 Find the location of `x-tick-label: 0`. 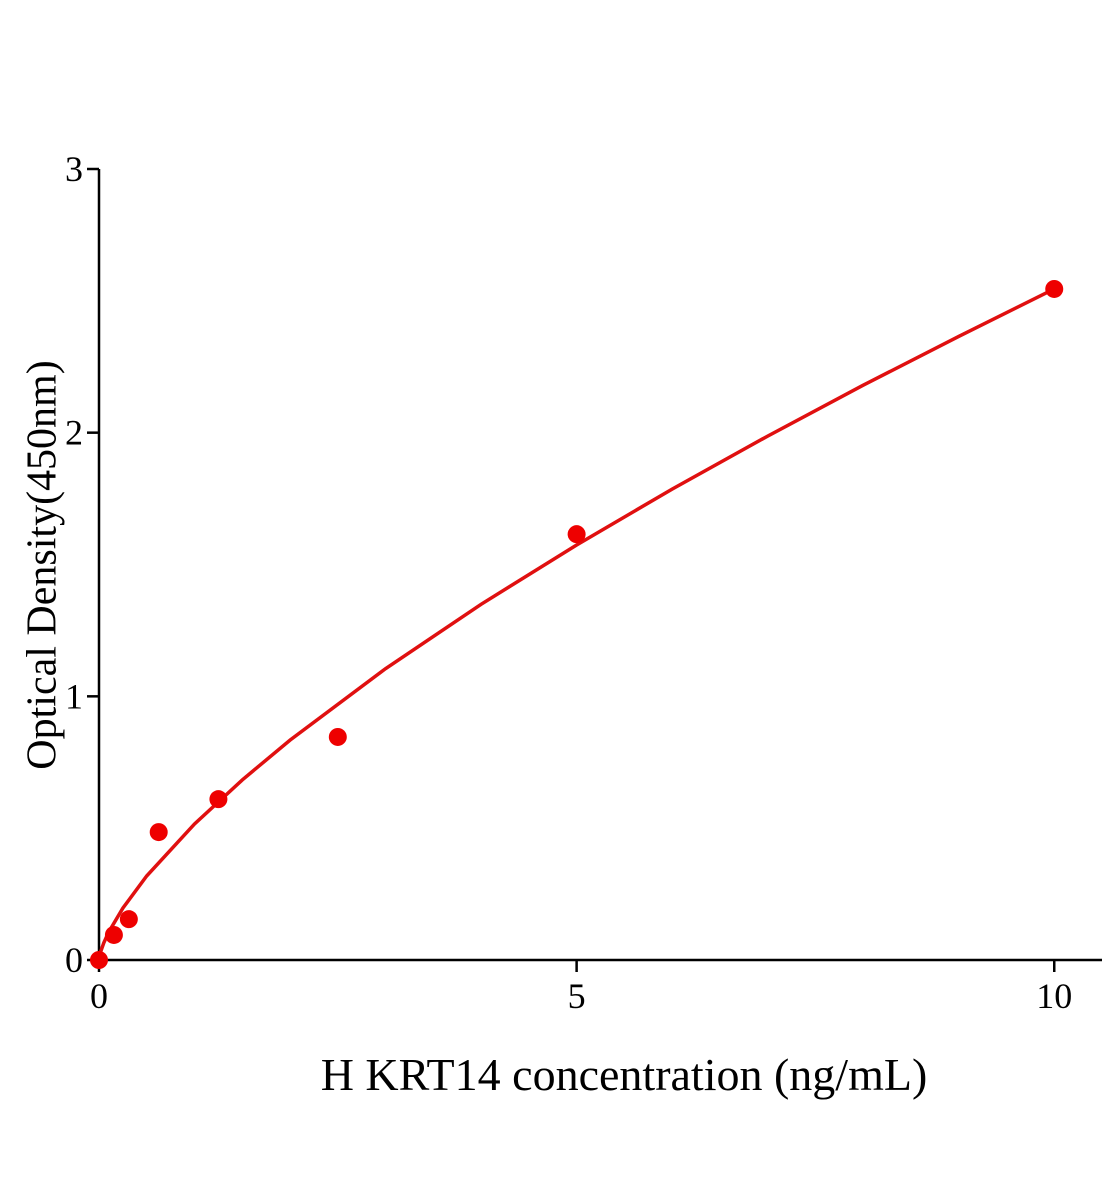

x-tick-label: 0 is located at coordinates (99, 996).